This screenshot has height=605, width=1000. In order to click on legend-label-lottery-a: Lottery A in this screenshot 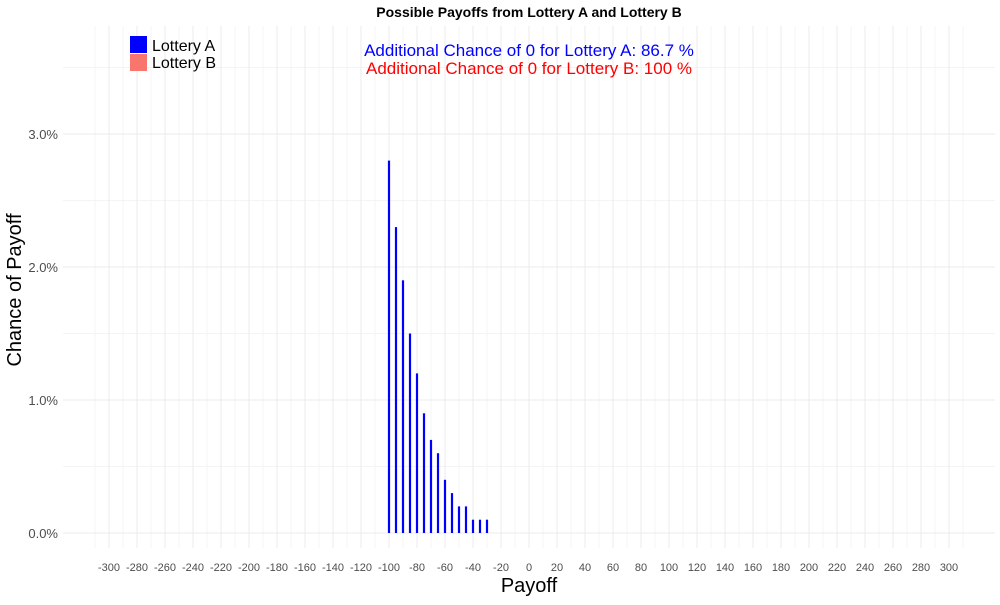, I will do `click(183, 46)`.